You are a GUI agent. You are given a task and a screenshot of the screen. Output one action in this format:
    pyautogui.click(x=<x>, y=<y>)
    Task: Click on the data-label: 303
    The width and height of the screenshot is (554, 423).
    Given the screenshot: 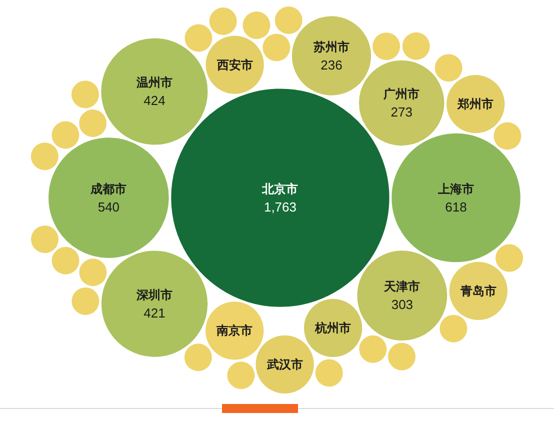 What is the action you would take?
    pyautogui.click(x=402, y=304)
    